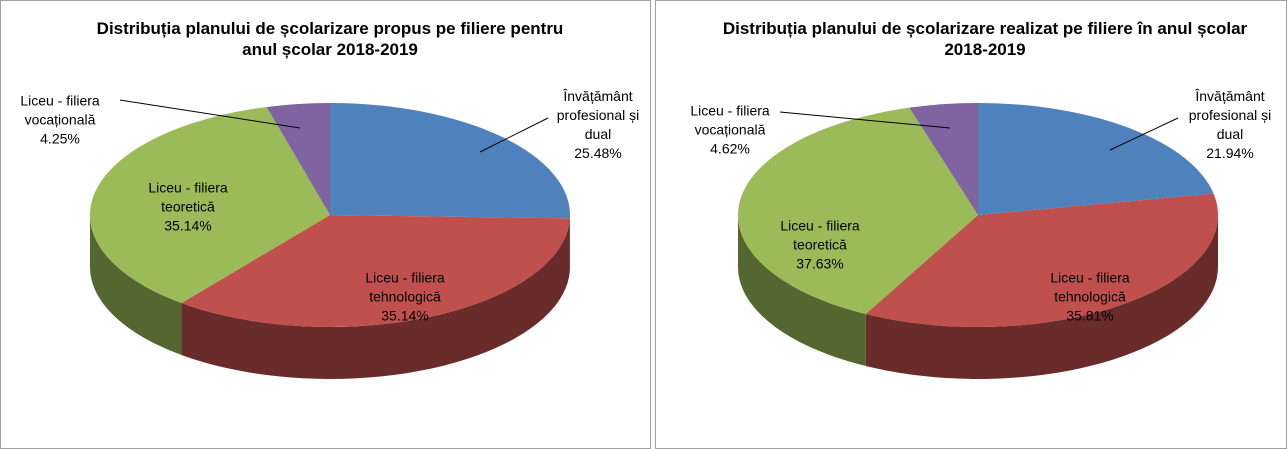 This screenshot has width=1287, height=449. Describe the element at coordinates (730, 148) in the screenshot. I see `value-label: 4.62%` at that location.